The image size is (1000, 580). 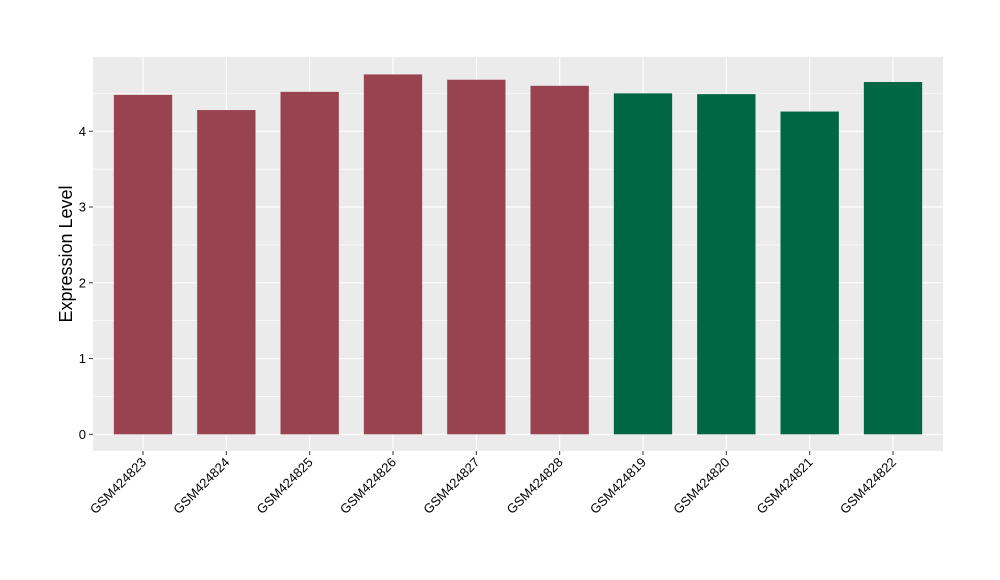 I want to click on x-tick-label: GSM424820, so click(x=701, y=486).